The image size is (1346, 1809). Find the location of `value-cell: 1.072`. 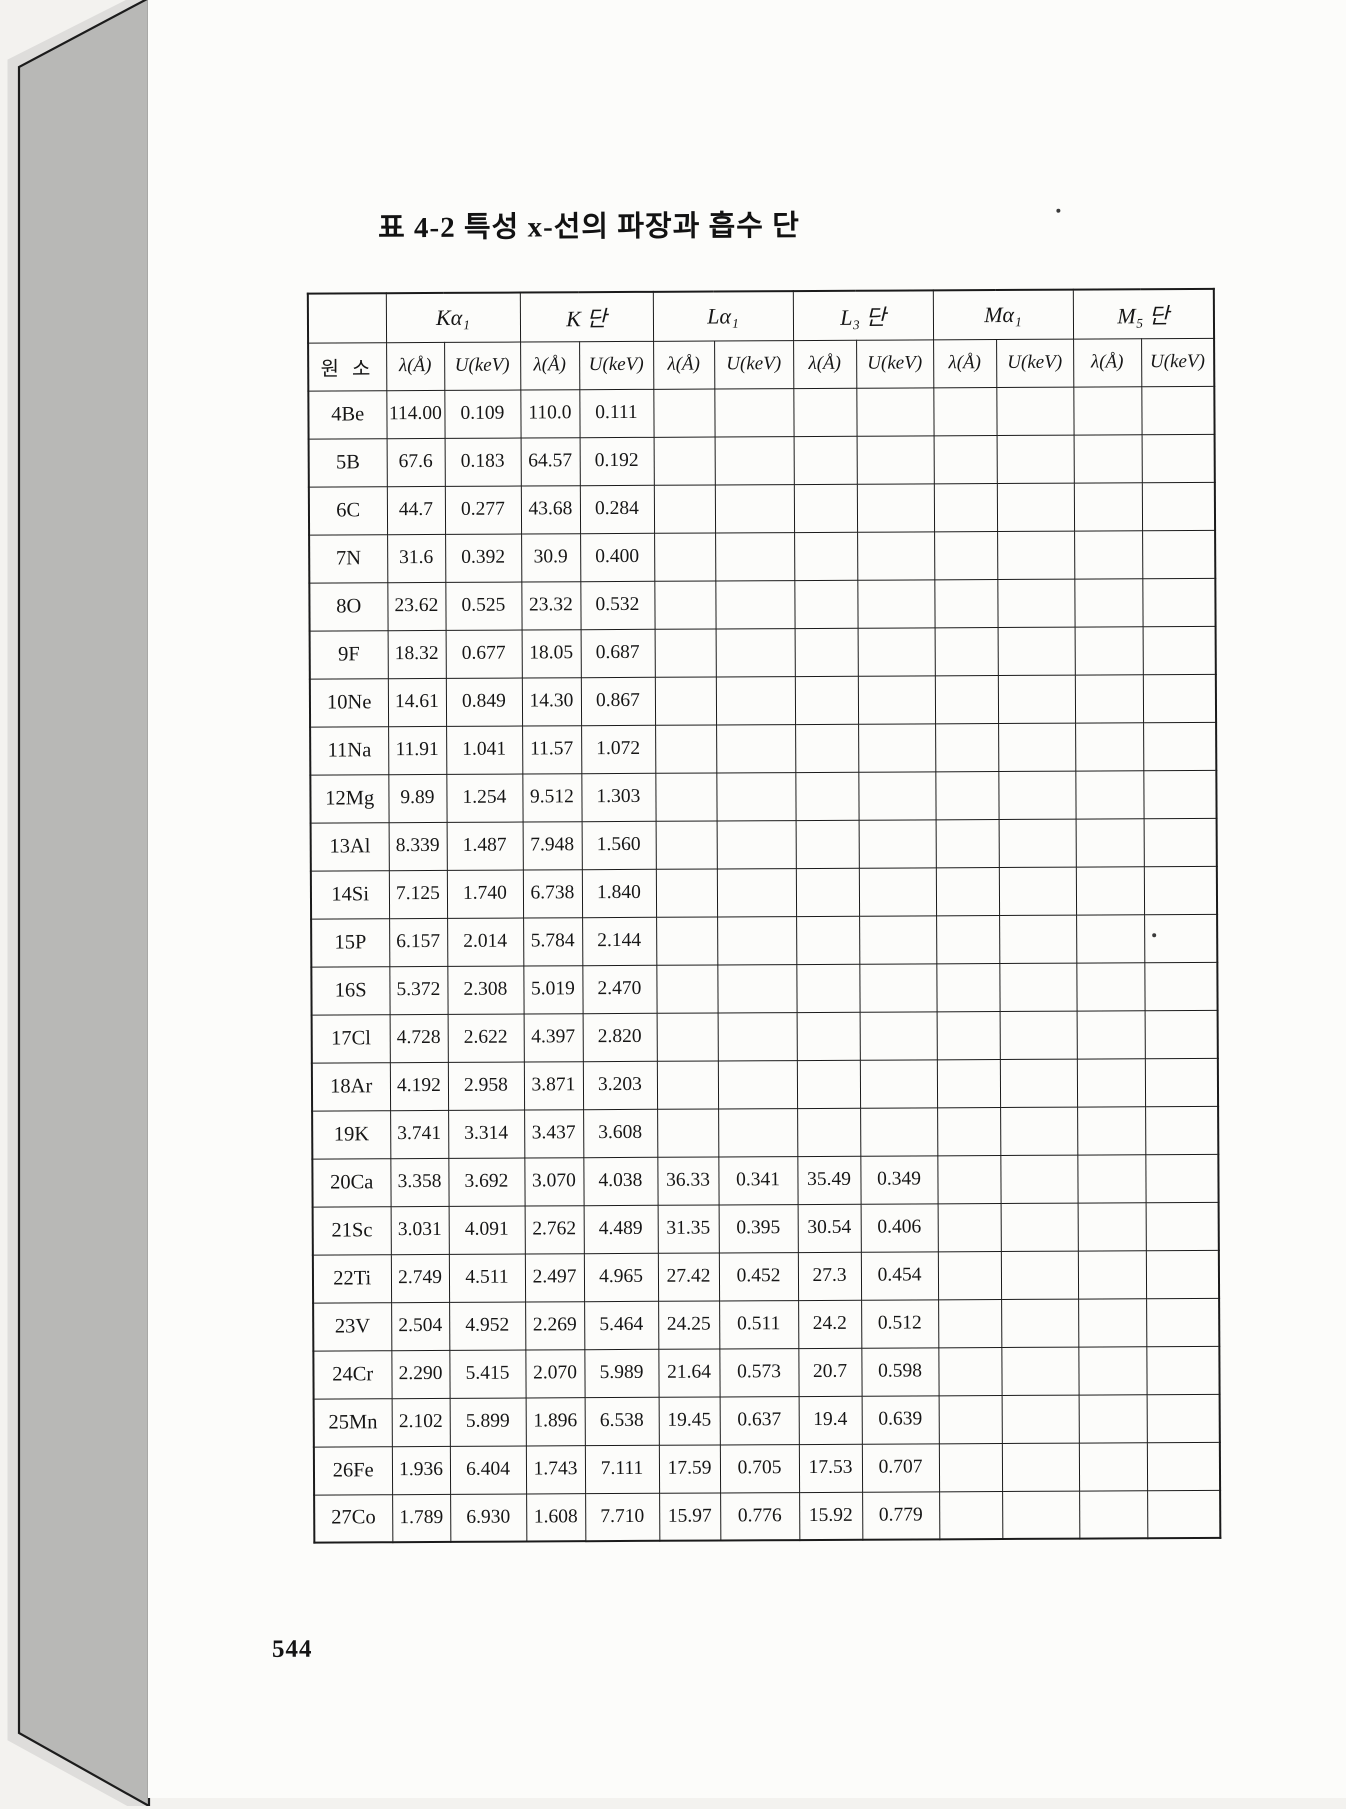

value-cell: 1.072 is located at coordinates (618, 749).